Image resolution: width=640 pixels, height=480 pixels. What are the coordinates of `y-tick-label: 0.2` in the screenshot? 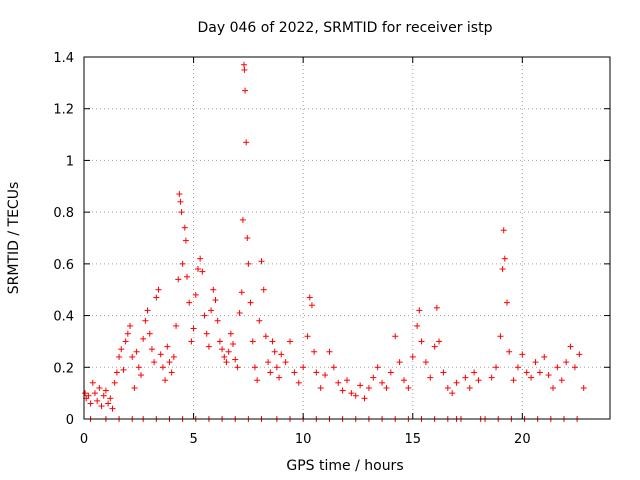 It's located at (63, 368).